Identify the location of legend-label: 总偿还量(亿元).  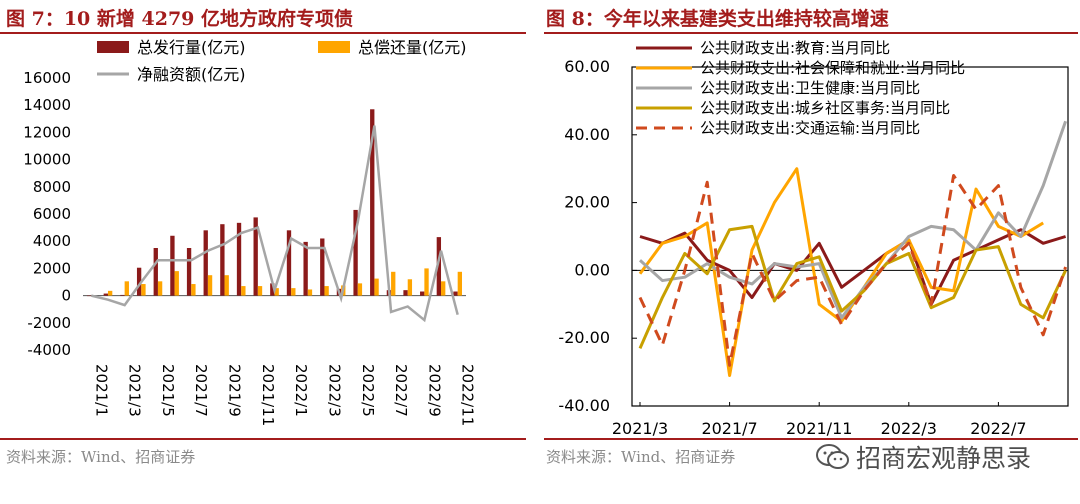
(412, 47).